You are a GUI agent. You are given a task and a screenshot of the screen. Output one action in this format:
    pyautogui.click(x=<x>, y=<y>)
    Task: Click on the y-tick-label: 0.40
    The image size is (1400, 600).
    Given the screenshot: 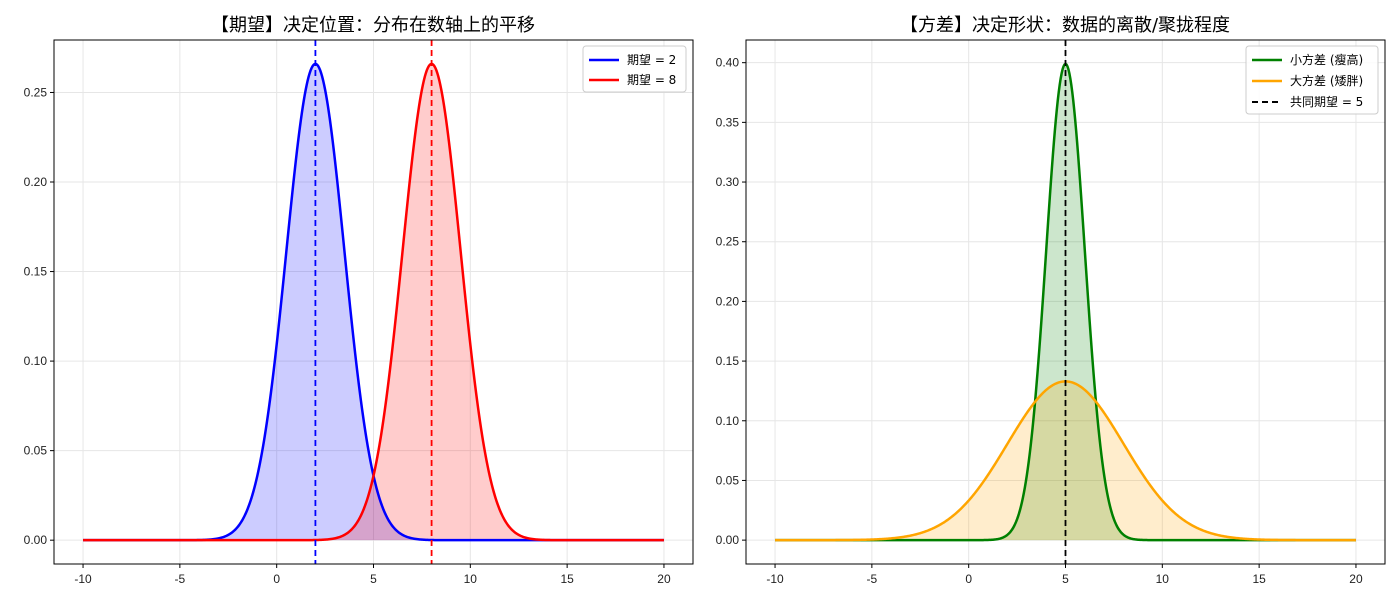 What is the action you would take?
    pyautogui.click(x=728, y=63)
    